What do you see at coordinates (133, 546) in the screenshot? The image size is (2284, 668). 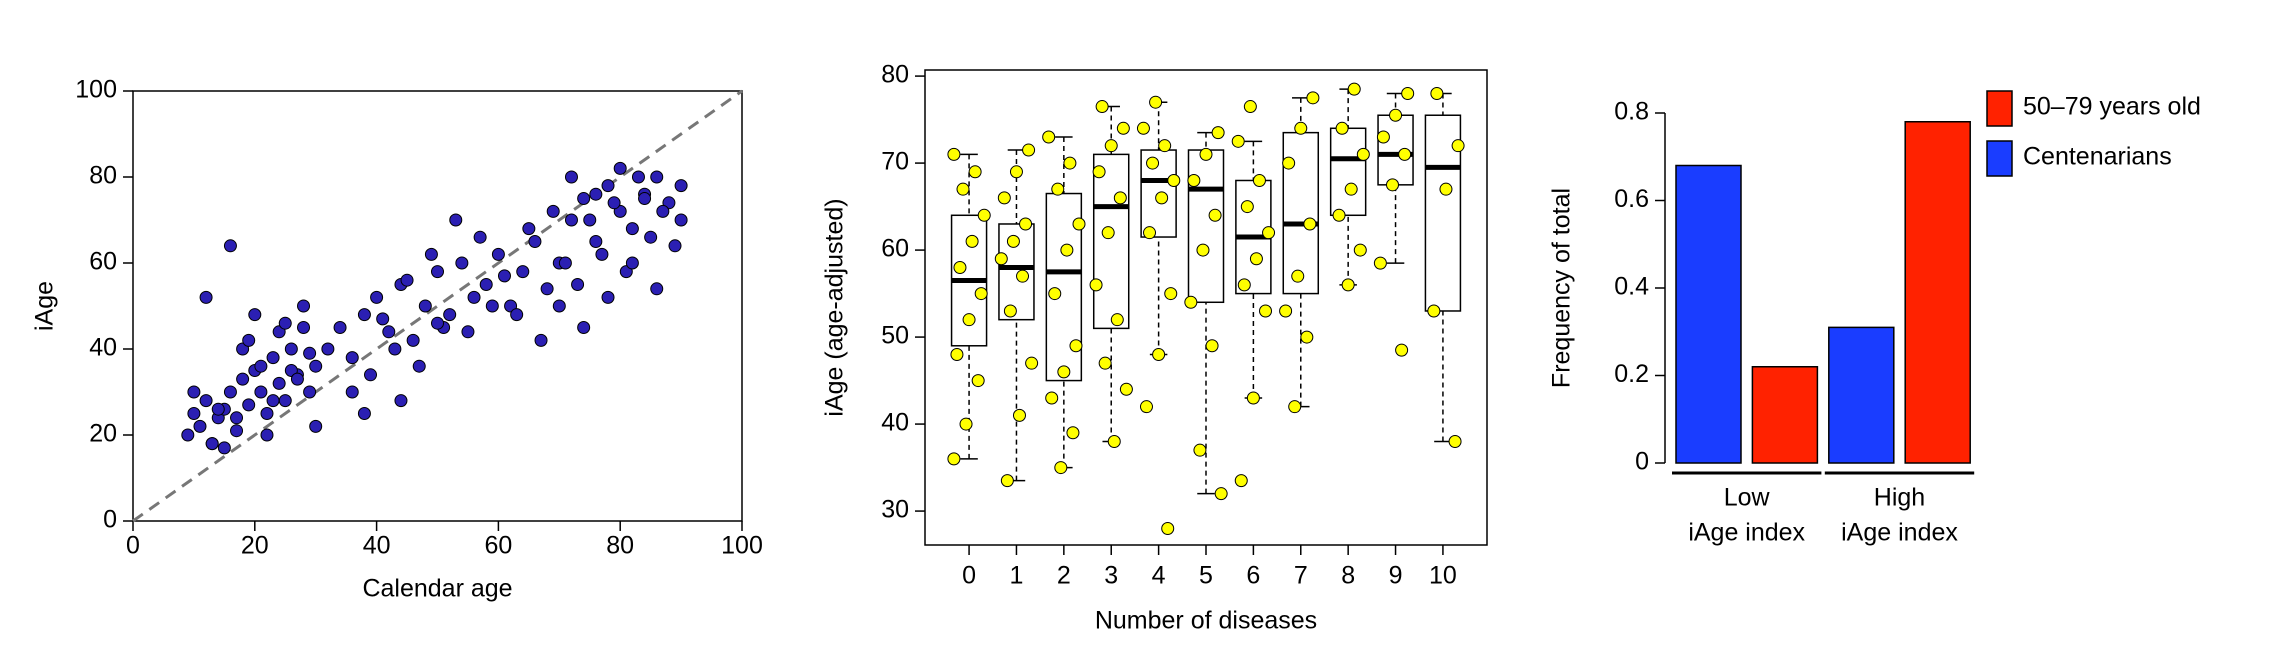 I see `x-tick-label: 0` at bounding box center [133, 546].